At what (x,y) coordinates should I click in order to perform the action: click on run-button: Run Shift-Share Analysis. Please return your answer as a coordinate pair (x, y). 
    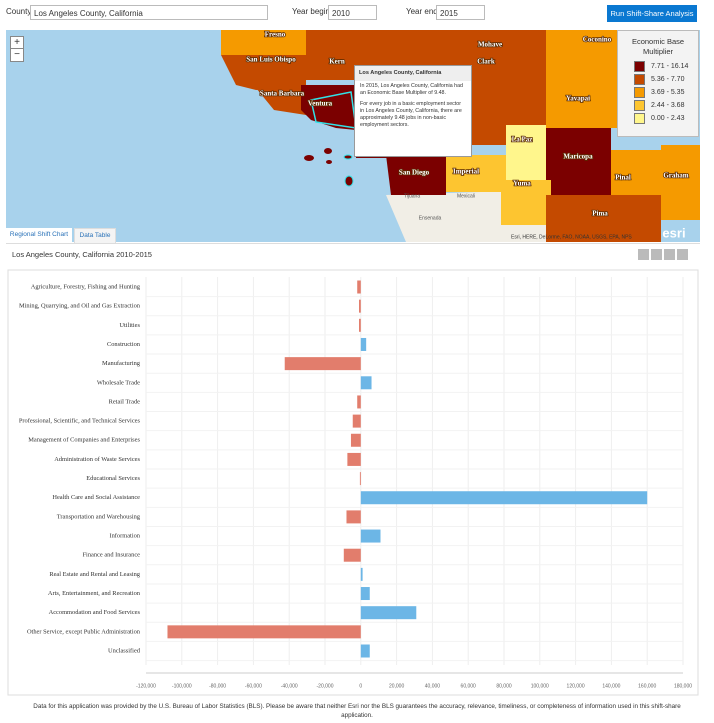
    Looking at the image, I should click on (652, 13).